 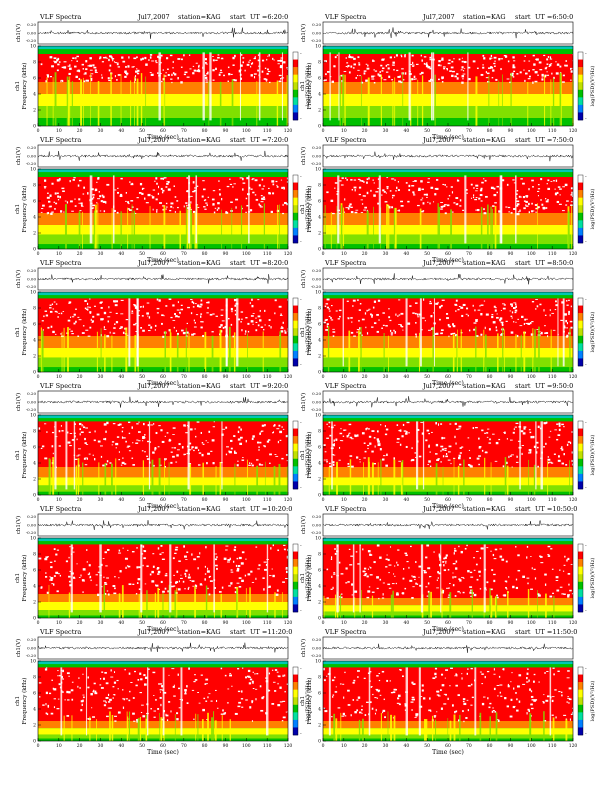 I want to click on y-tick-label: 6, so click(x=319, y=202).